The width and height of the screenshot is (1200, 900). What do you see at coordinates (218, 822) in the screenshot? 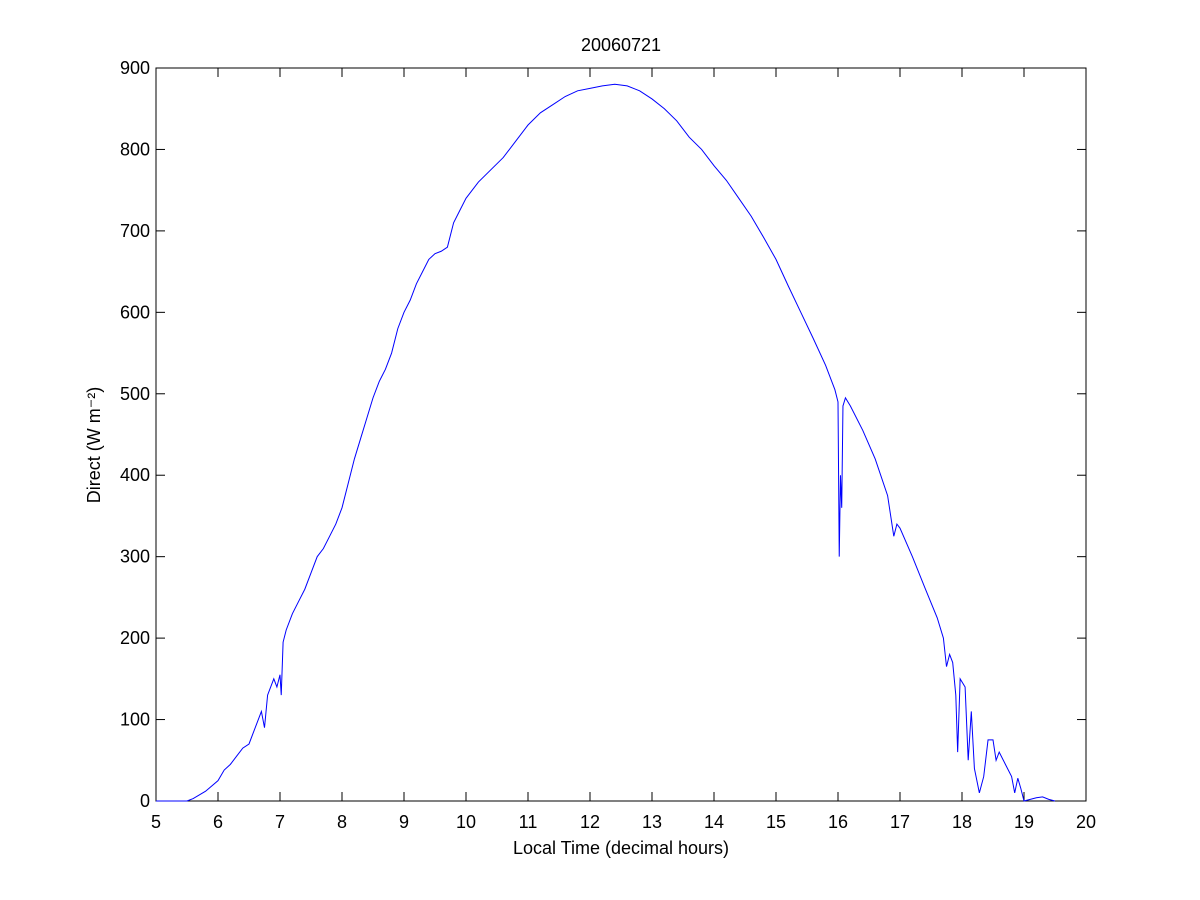
I see `x-tick-label: 6` at bounding box center [218, 822].